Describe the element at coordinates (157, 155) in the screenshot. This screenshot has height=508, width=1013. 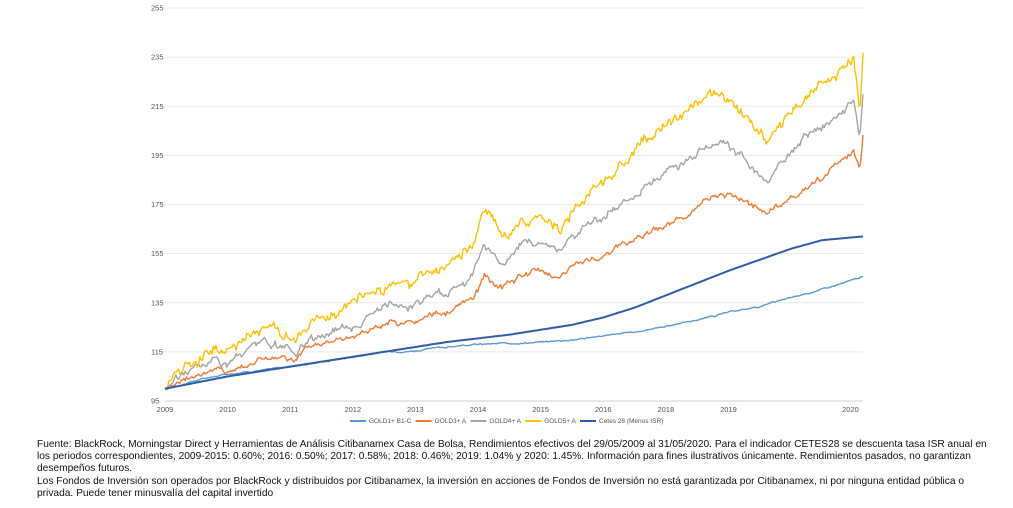
I see `y-tick-label: 195` at that location.